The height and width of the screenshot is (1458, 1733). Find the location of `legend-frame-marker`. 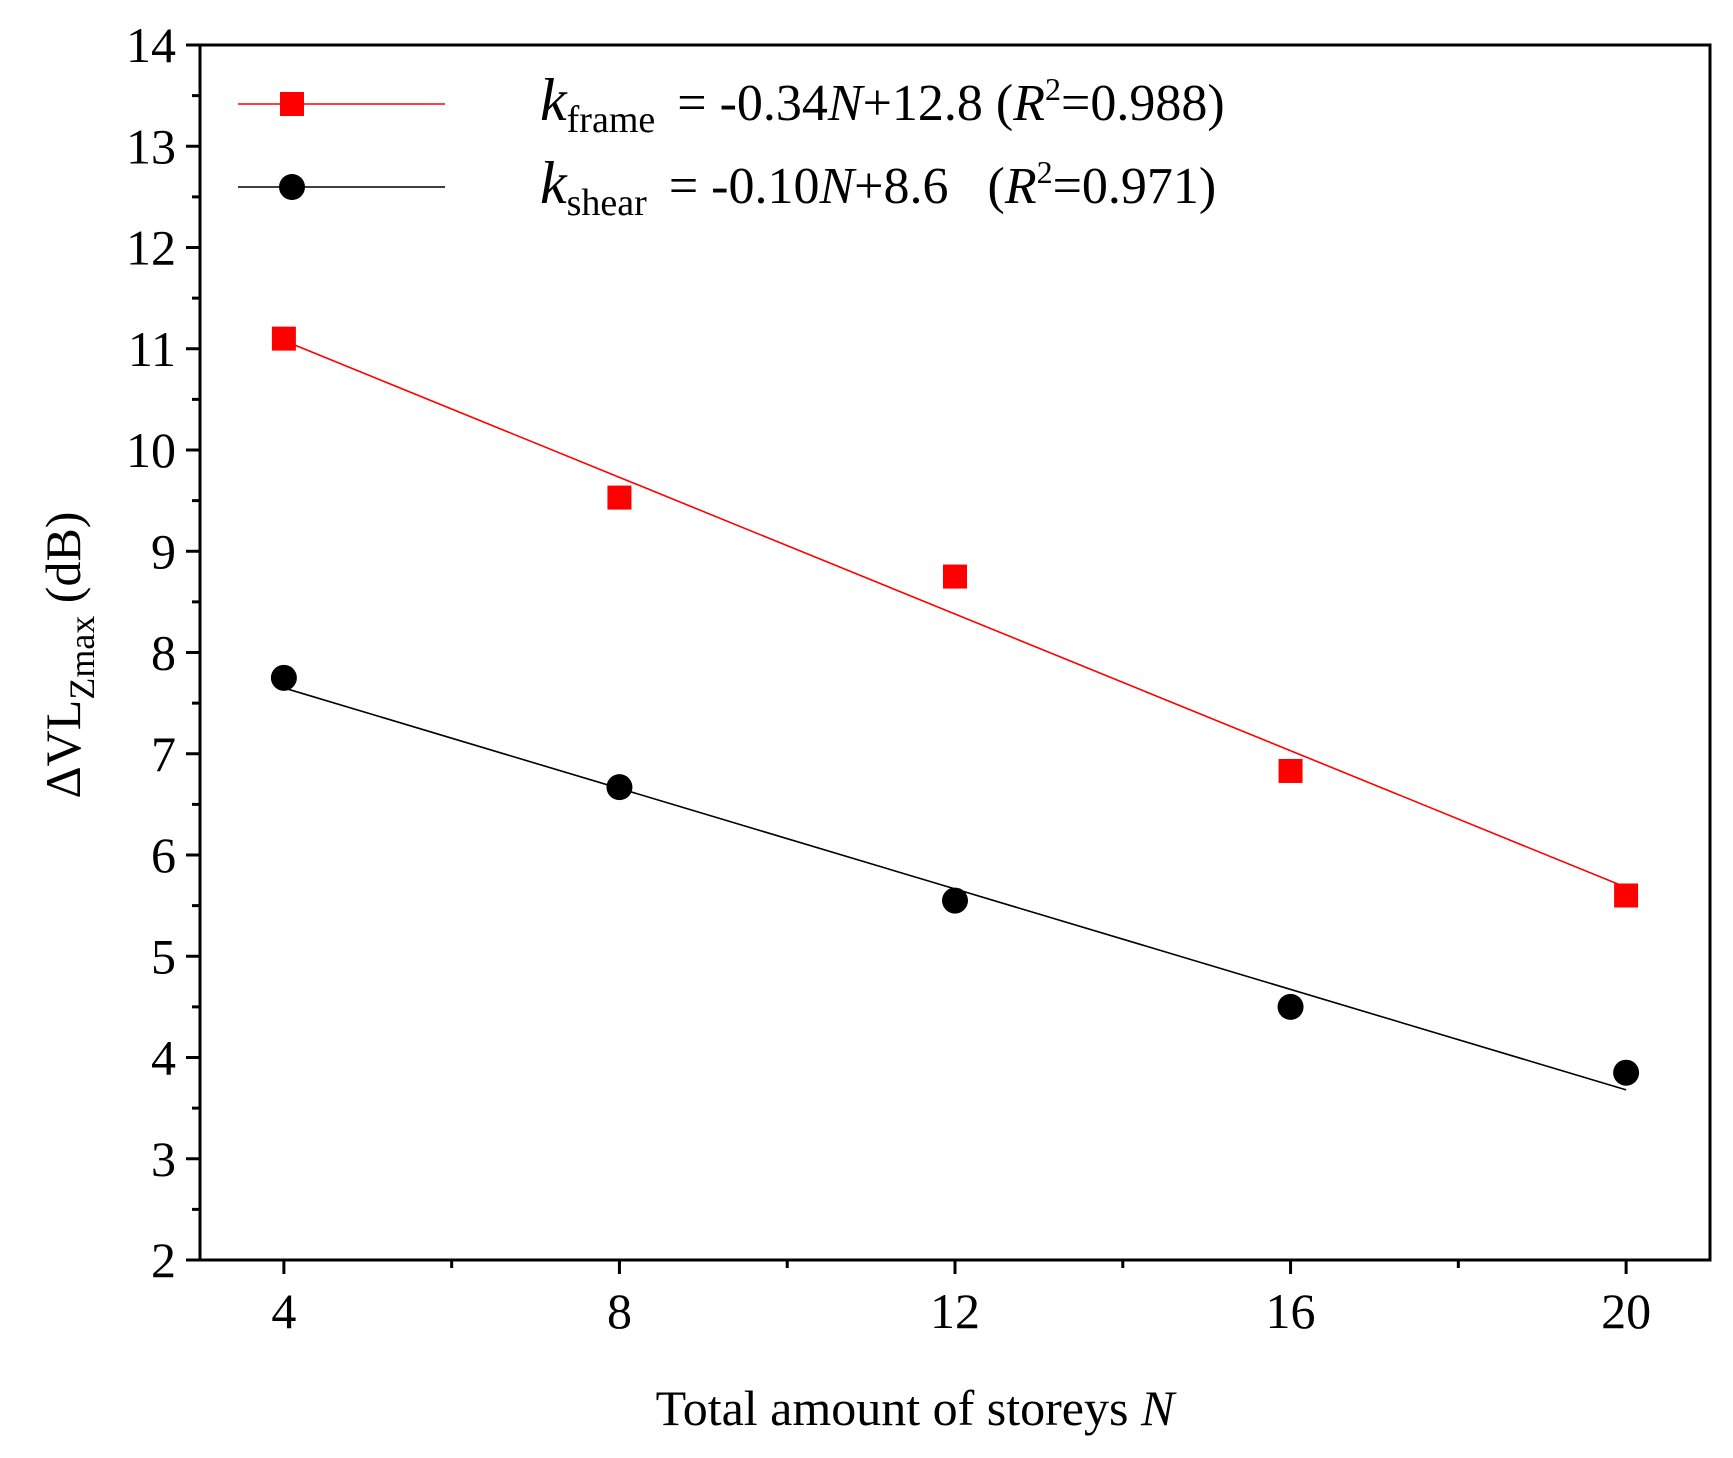

legend-frame-marker is located at coordinates (292, 104).